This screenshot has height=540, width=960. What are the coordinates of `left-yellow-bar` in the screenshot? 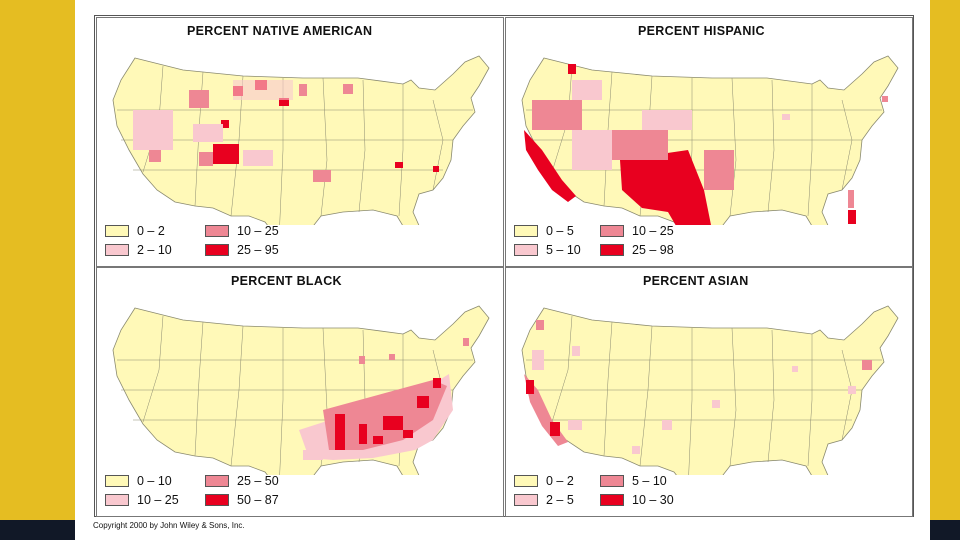 It's located at (37, 270).